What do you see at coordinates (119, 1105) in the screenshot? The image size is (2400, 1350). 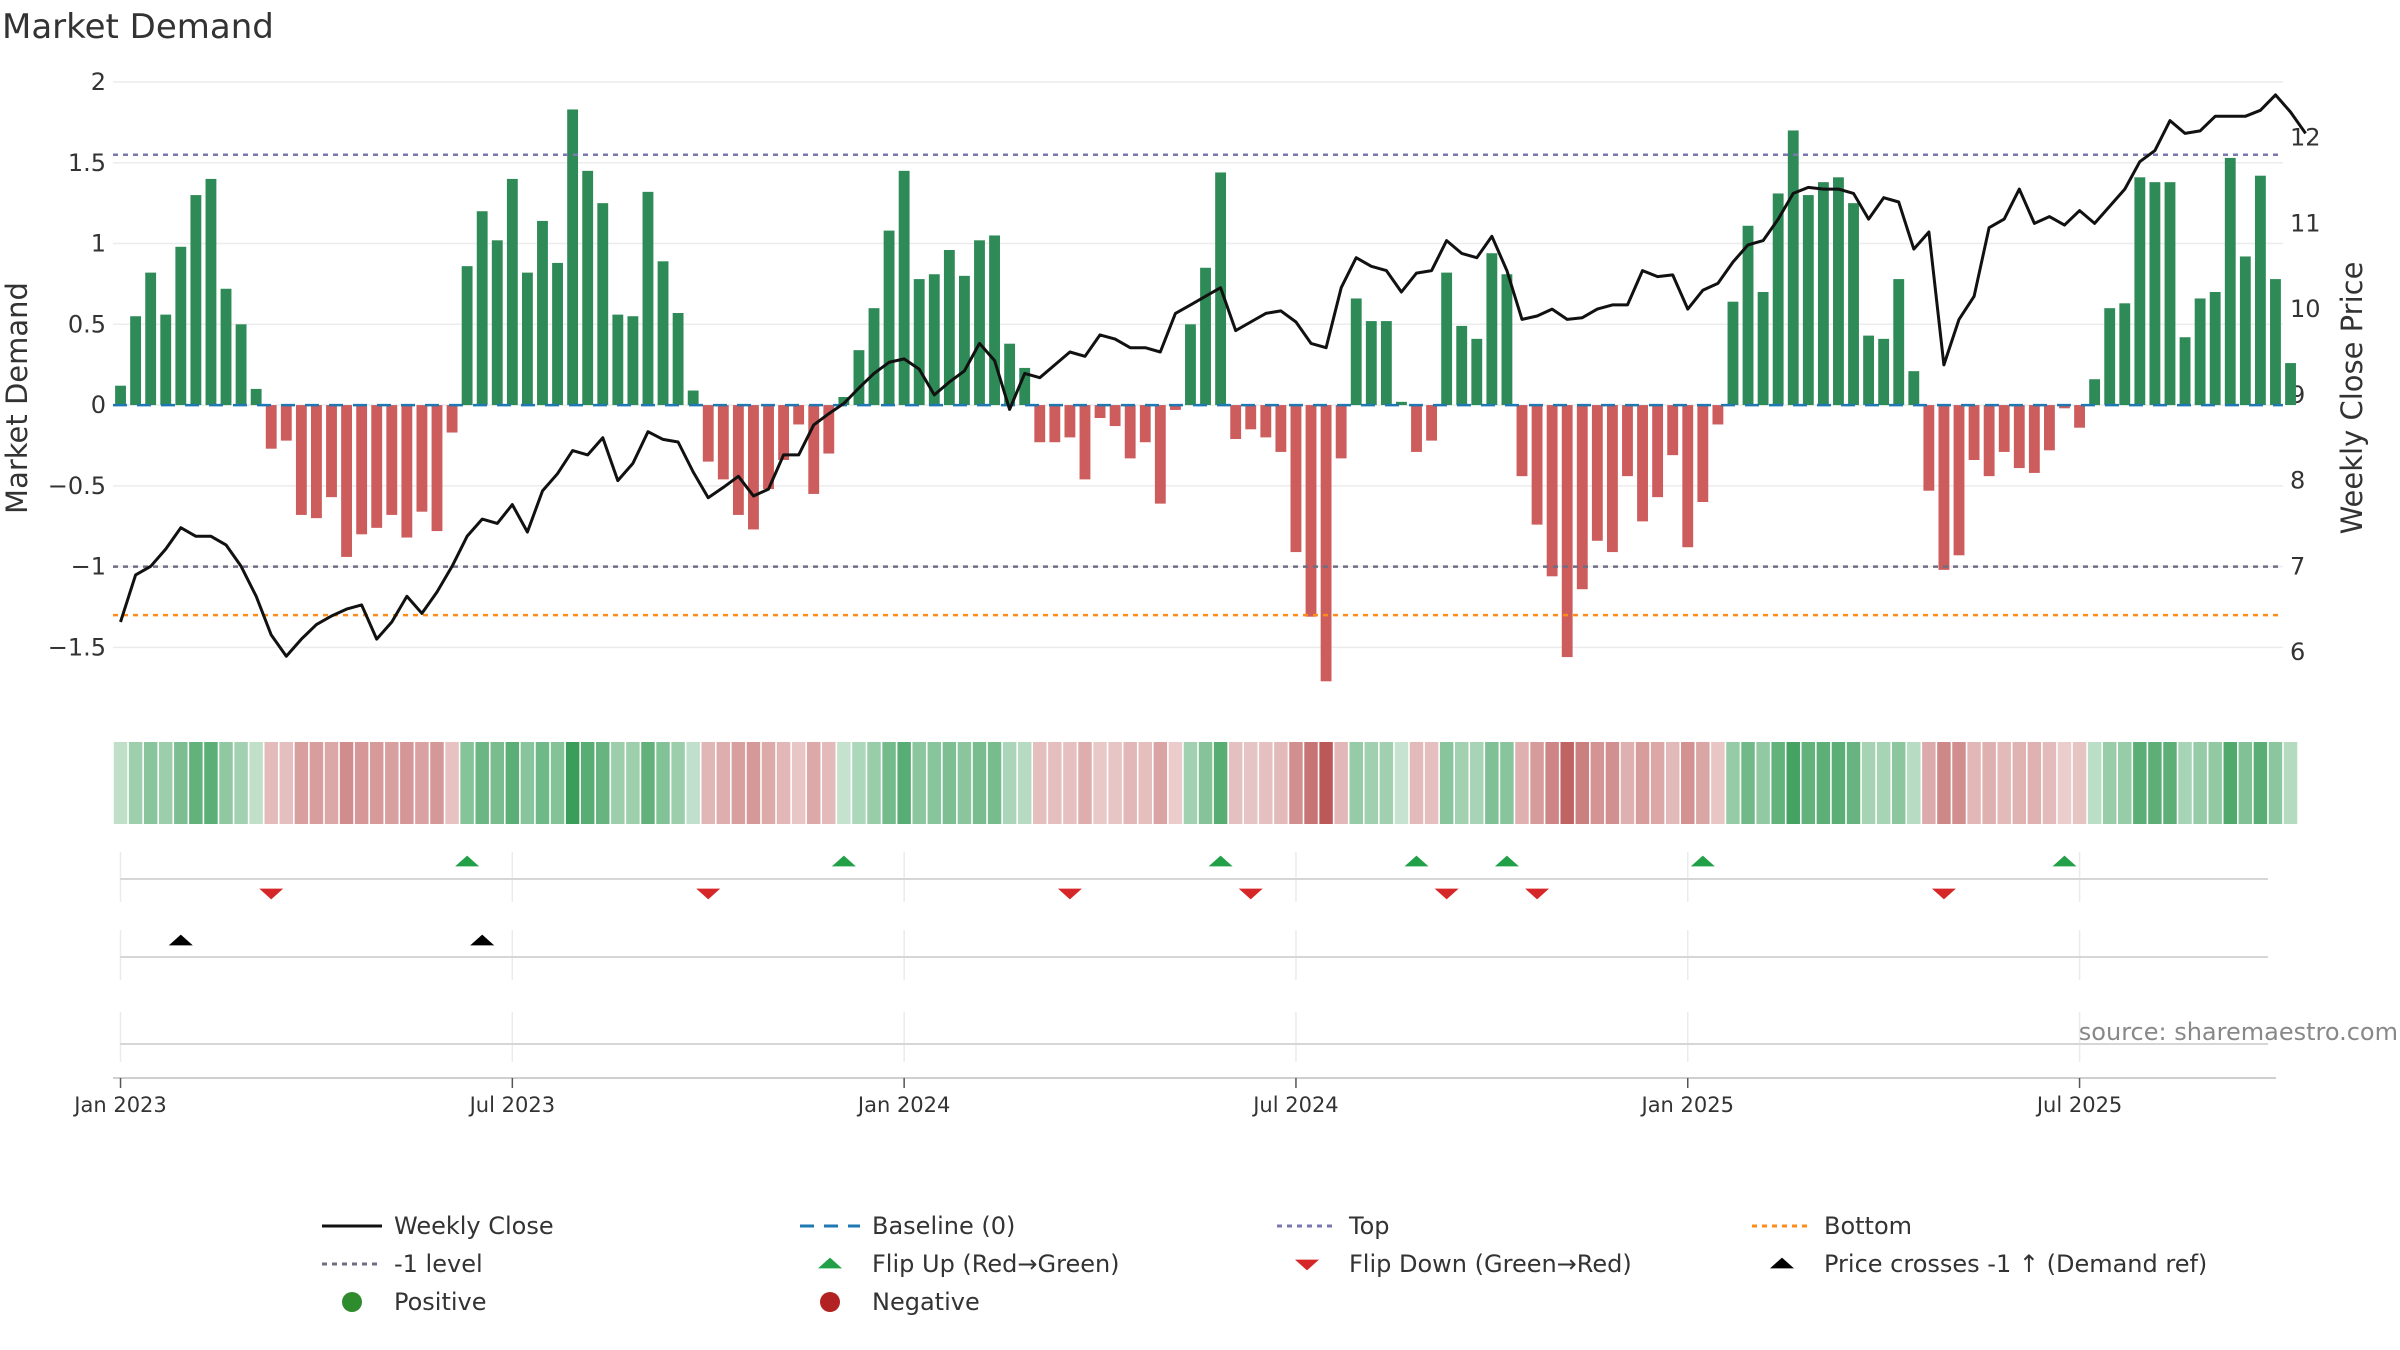 I see `x-tick-label: Jan 2023` at bounding box center [119, 1105].